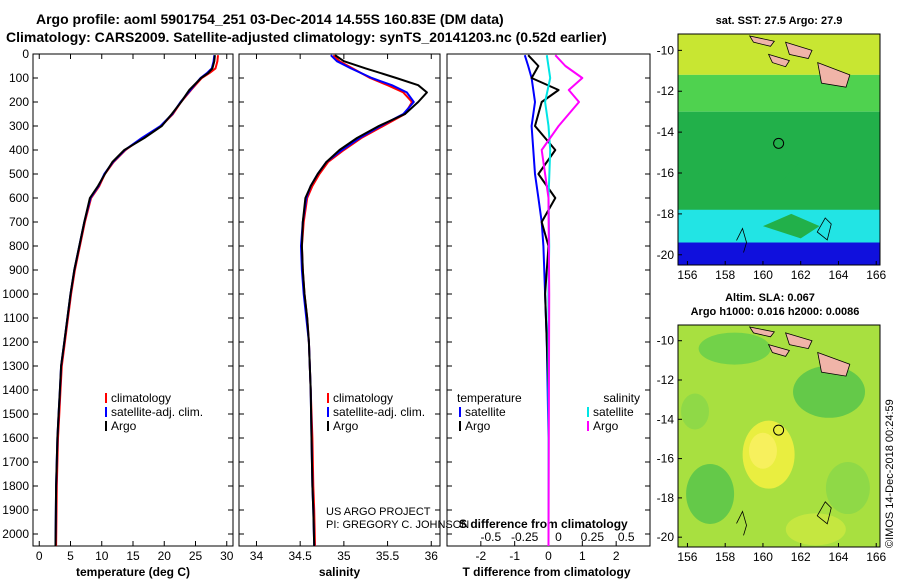 The width and height of the screenshot is (900, 580). What do you see at coordinates (19, 198) in the screenshot?
I see `depth-tick-label: 600` at bounding box center [19, 198].